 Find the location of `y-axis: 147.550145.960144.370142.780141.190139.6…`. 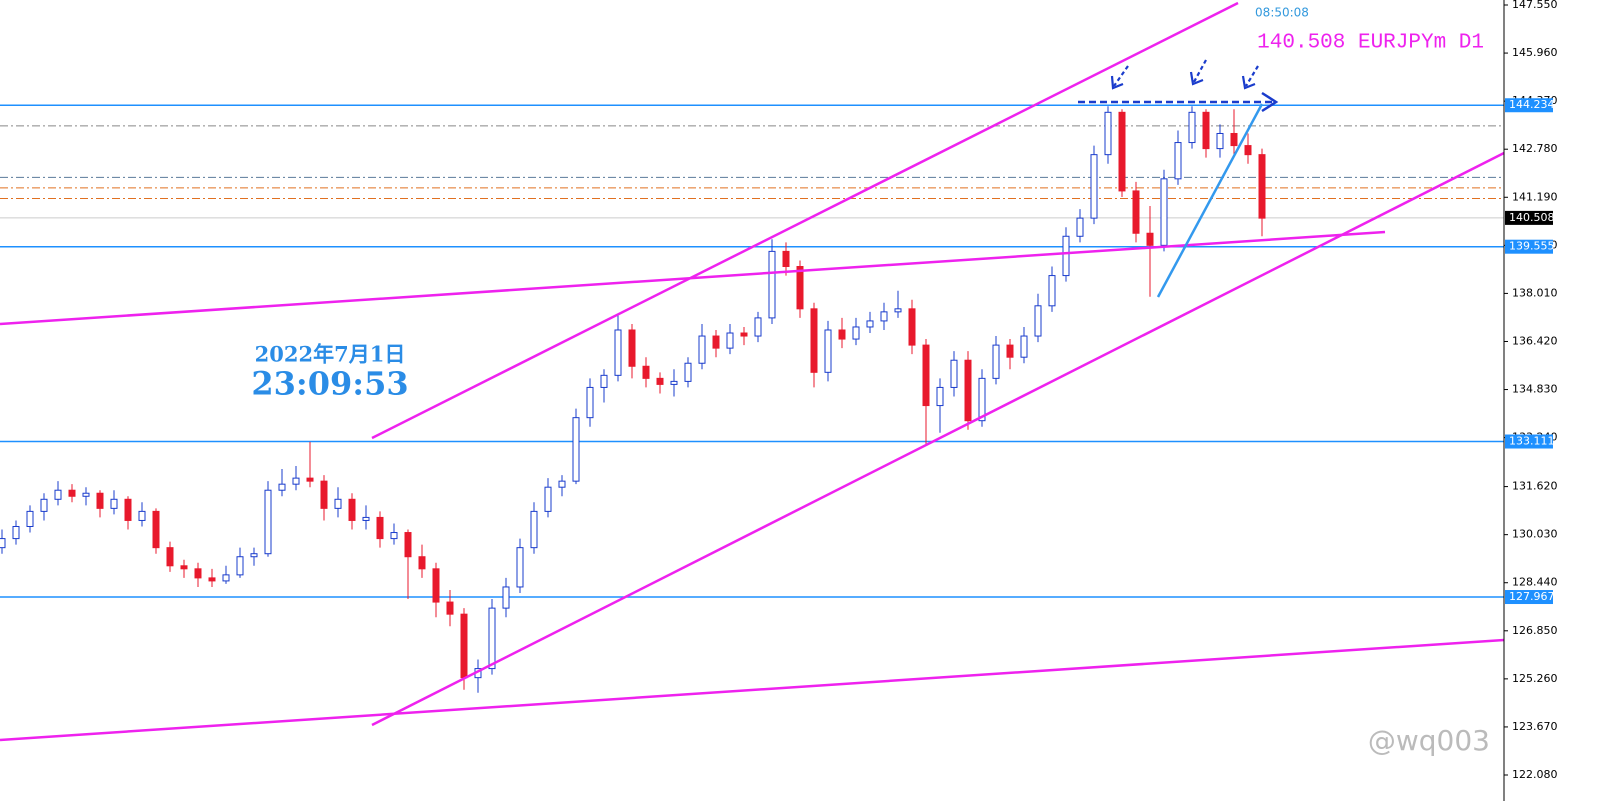

y-axis: 147.550145.960144.370142.780141.190139.6… is located at coordinates (1531, 390).